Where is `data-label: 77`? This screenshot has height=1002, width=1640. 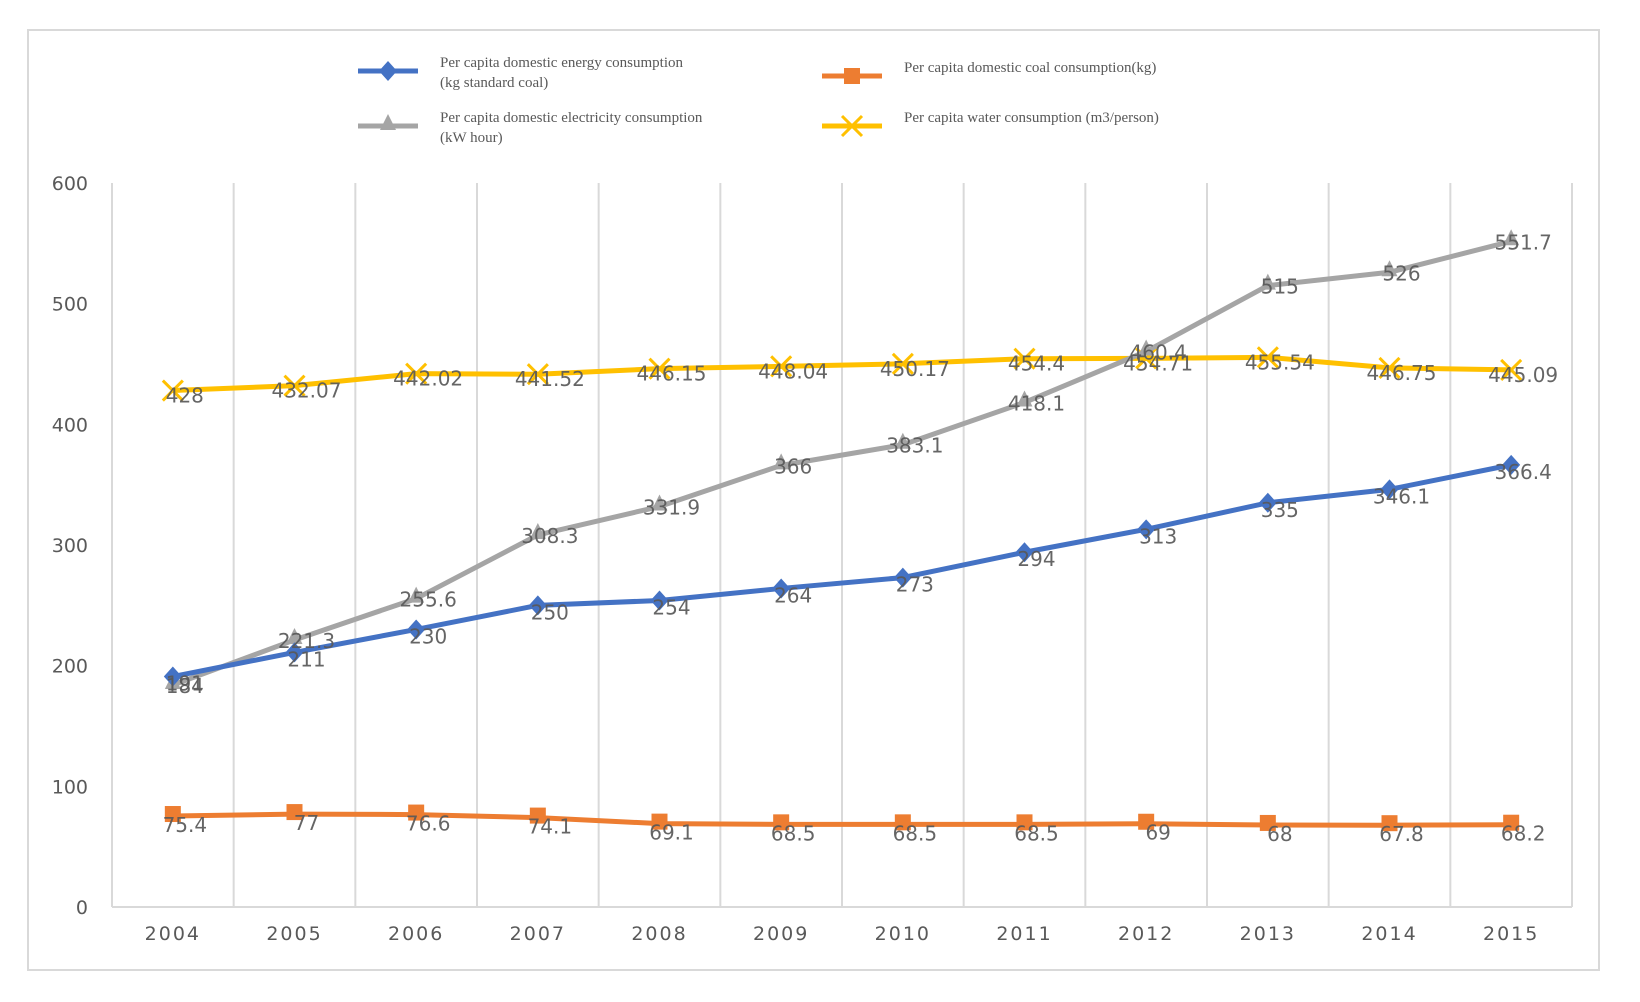 data-label: 77 is located at coordinates (306, 823).